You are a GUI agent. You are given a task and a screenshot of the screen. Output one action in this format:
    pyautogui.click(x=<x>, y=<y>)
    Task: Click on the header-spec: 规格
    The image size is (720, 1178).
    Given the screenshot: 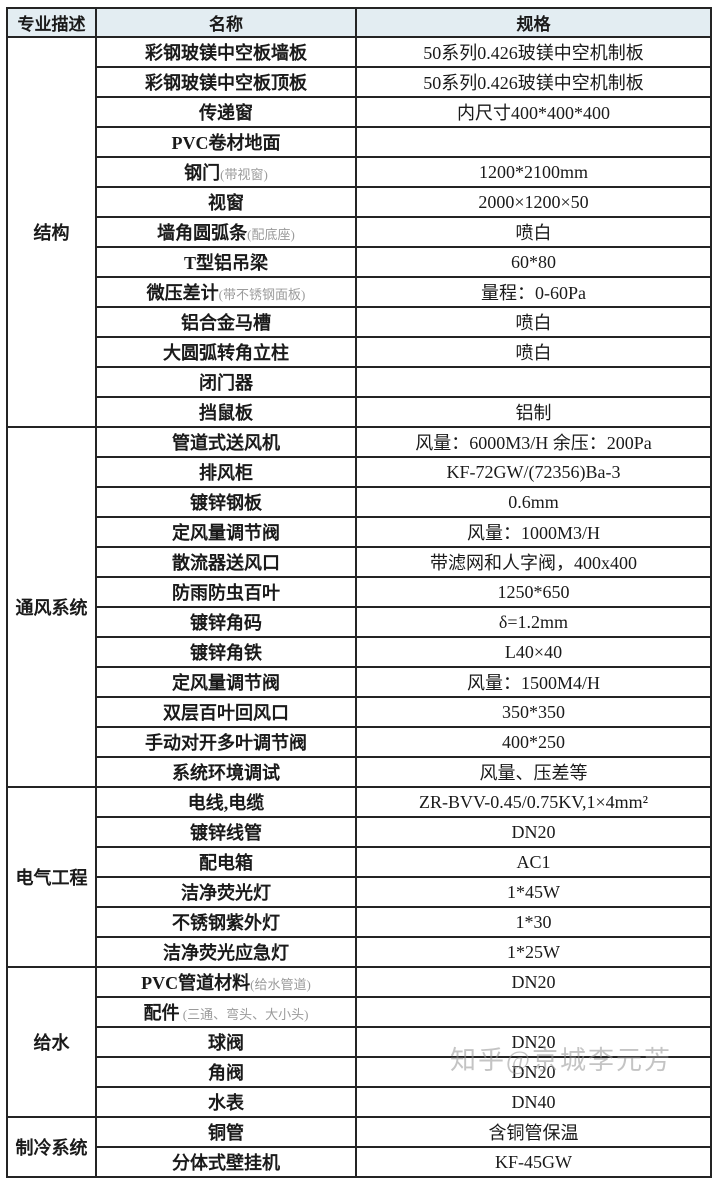 What is the action you would take?
    pyautogui.click(x=533, y=22)
    